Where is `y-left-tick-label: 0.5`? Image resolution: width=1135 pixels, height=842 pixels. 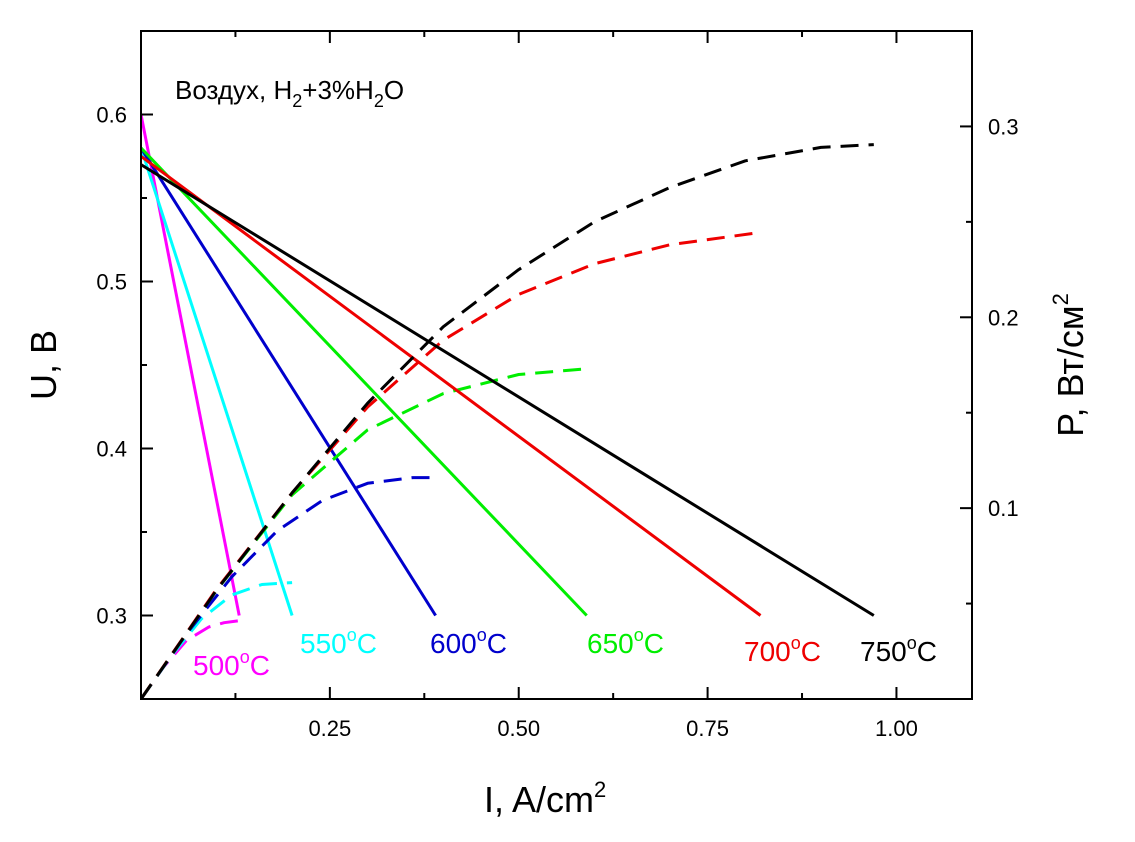
y-left-tick-label: 0.5 is located at coordinates (111, 282).